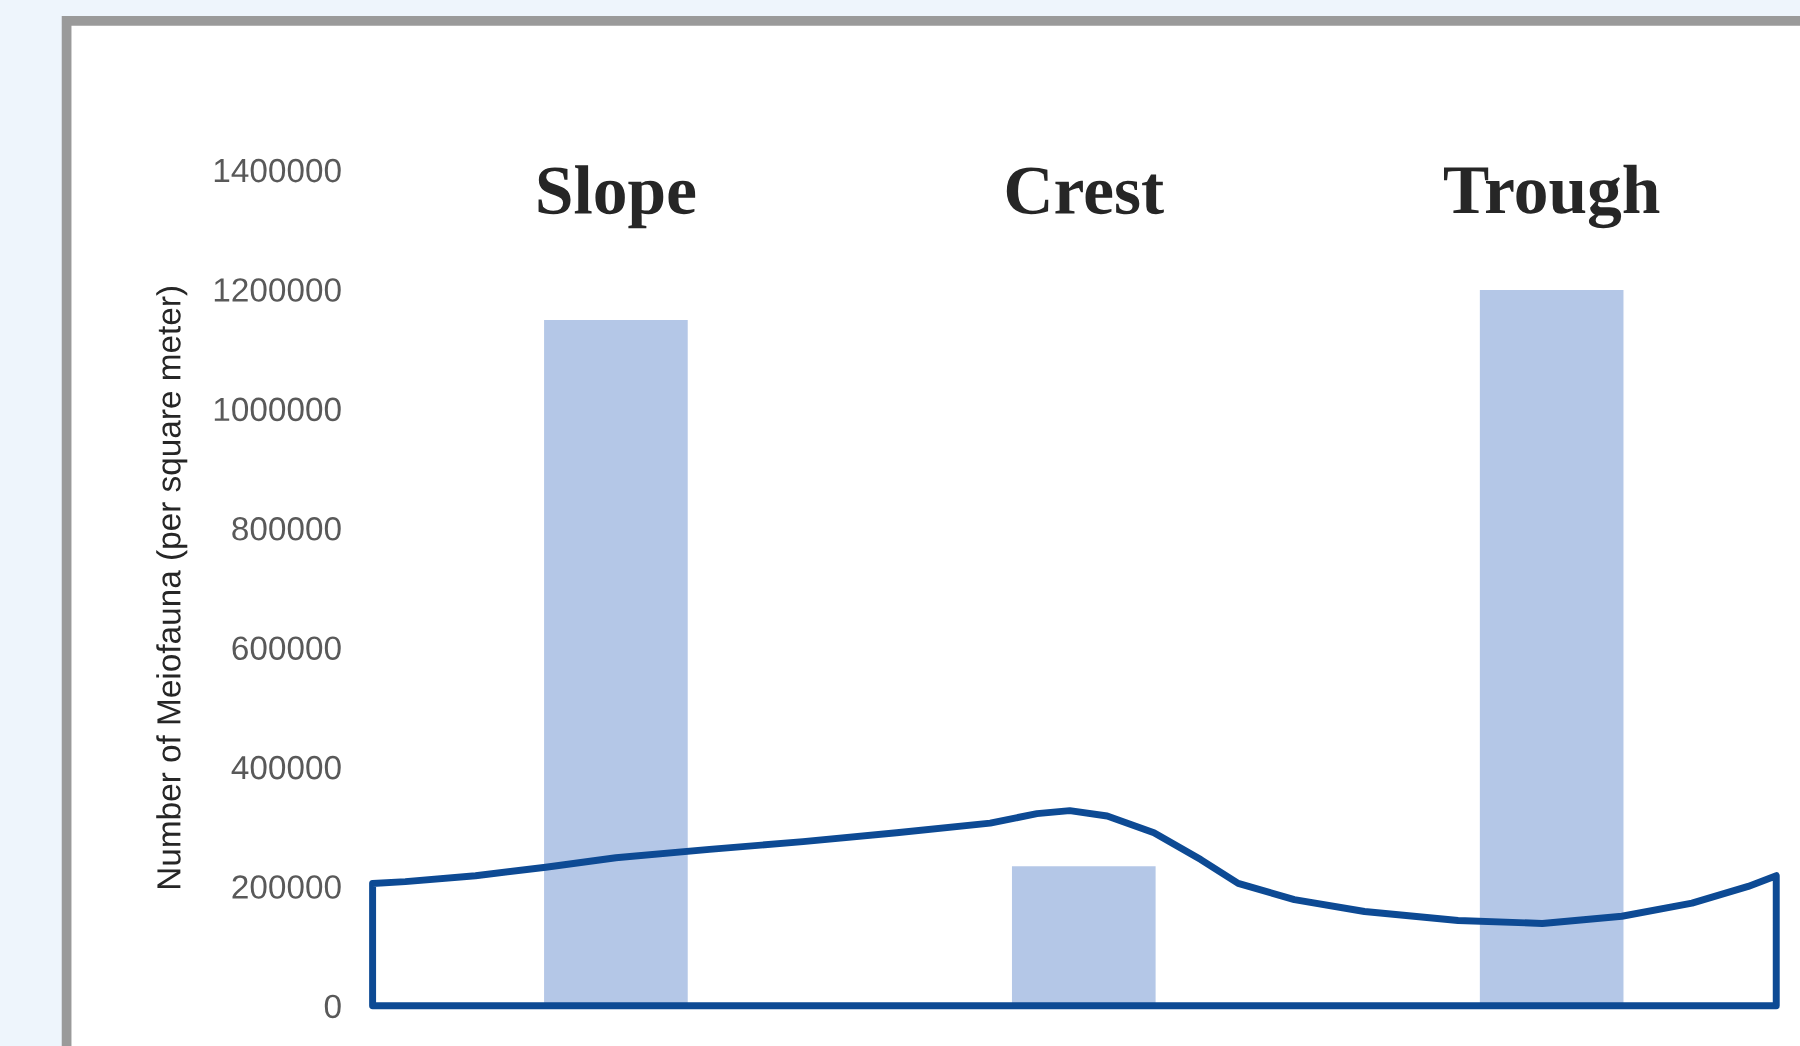  What do you see at coordinates (286, 648) in the screenshot?
I see `y-tick-label: 600000` at bounding box center [286, 648].